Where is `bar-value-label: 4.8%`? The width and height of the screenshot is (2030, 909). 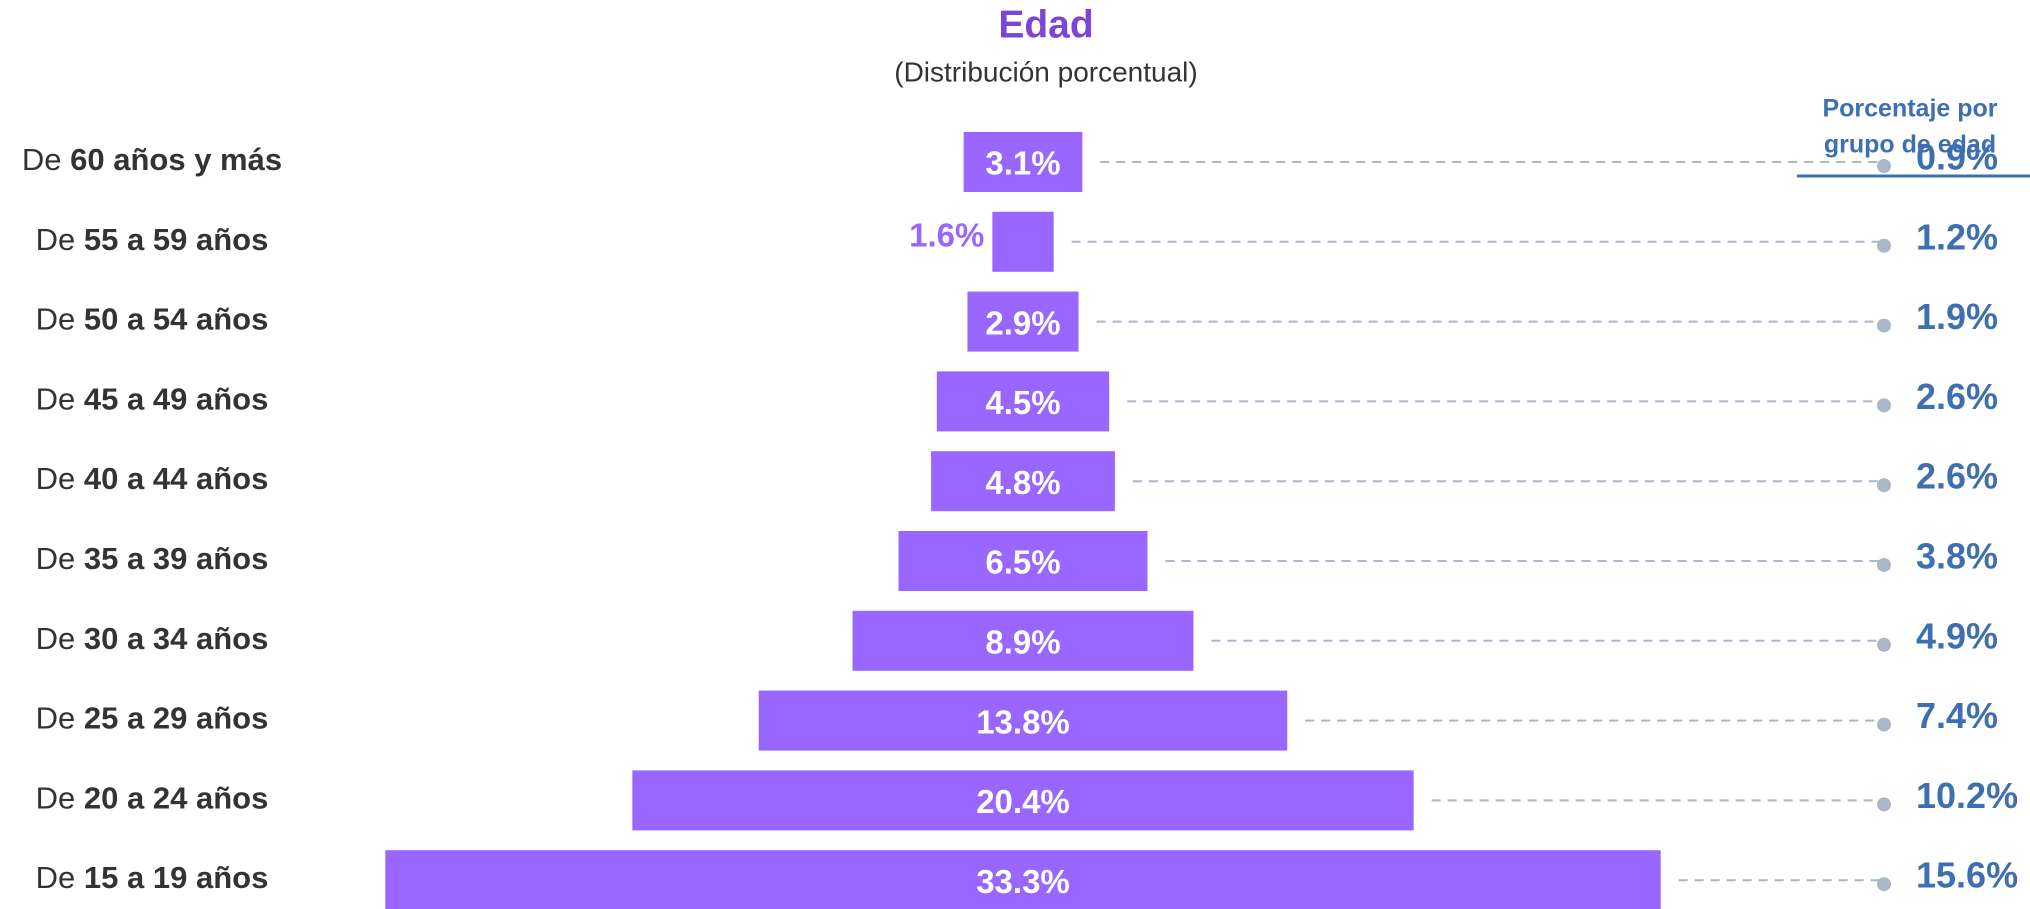
bar-value-label: 4.8% is located at coordinates (1022, 482).